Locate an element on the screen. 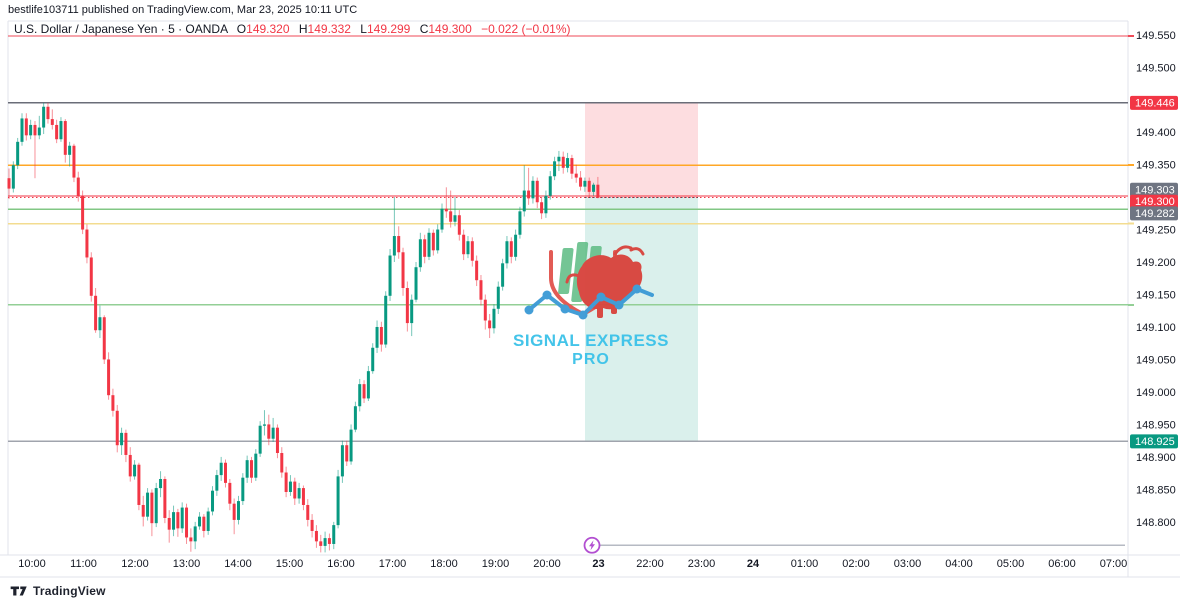 The height and width of the screenshot is (600, 1180). price-badge-text: 149.303 is located at coordinates (1155, 190).